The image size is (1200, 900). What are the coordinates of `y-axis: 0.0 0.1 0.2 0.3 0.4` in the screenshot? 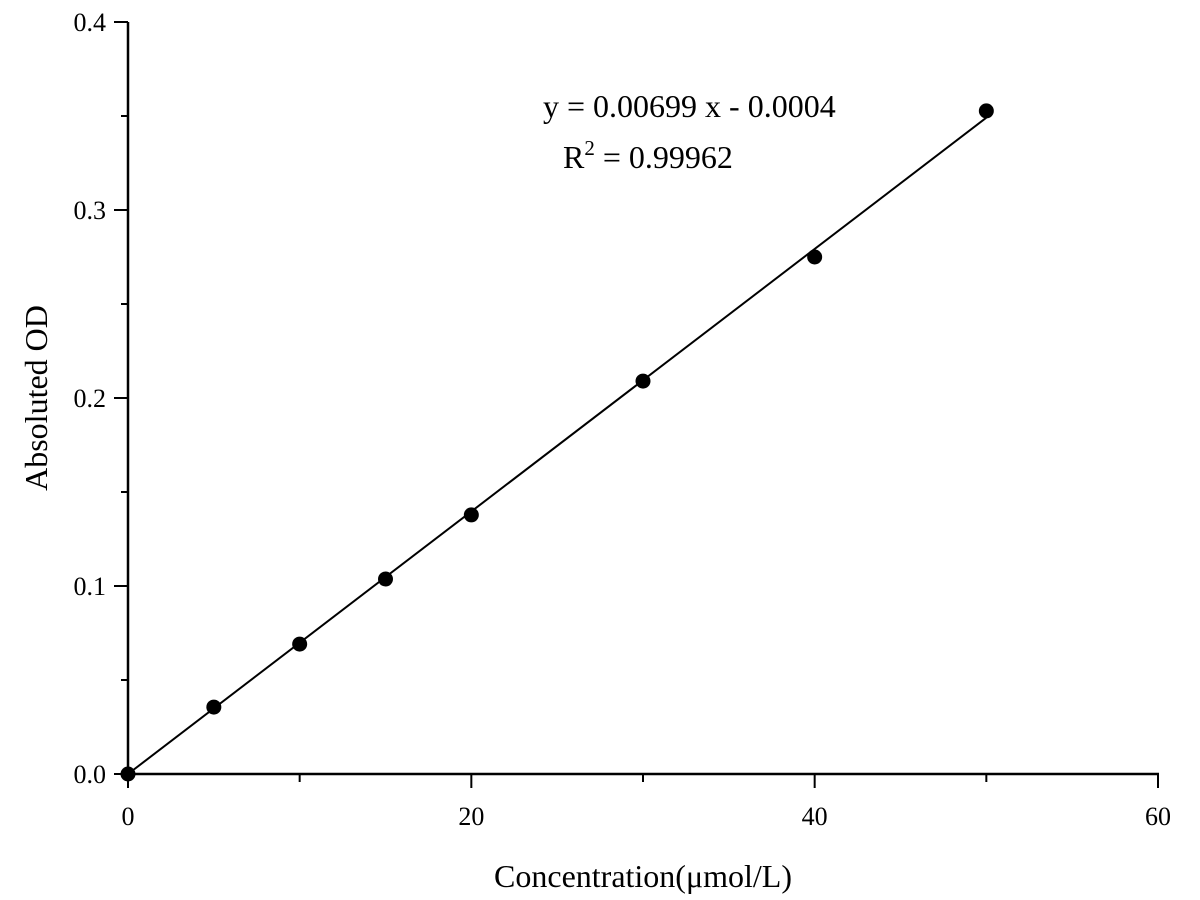 It's located at (102, 398).